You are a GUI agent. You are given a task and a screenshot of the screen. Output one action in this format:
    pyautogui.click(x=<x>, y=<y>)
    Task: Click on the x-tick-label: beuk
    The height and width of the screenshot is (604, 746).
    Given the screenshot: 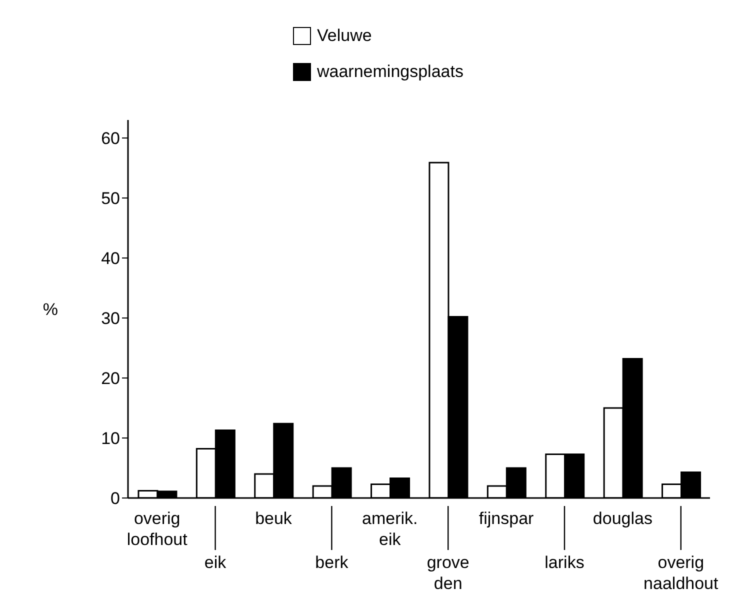 What is the action you would take?
    pyautogui.click(x=273, y=518)
    